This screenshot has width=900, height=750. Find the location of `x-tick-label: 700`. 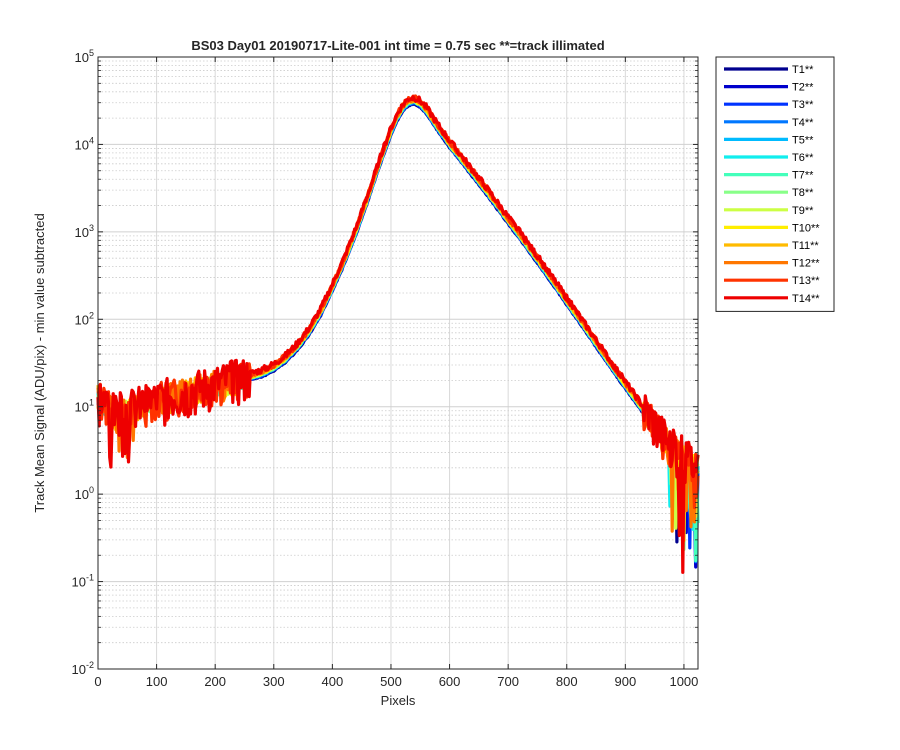

x-tick-label: 700 is located at coordinates (508, 681).